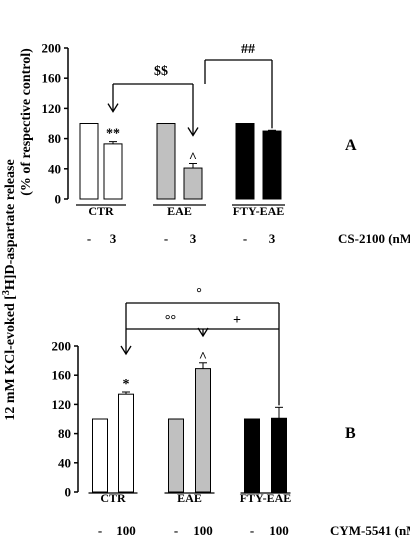 The width and height of the screenshot is (410, 550). What do you see at coordinates (26, 122) in the screenshot?
I see `y-axis-label-paren: (% of respective control)` at bounding box center [26, 122].